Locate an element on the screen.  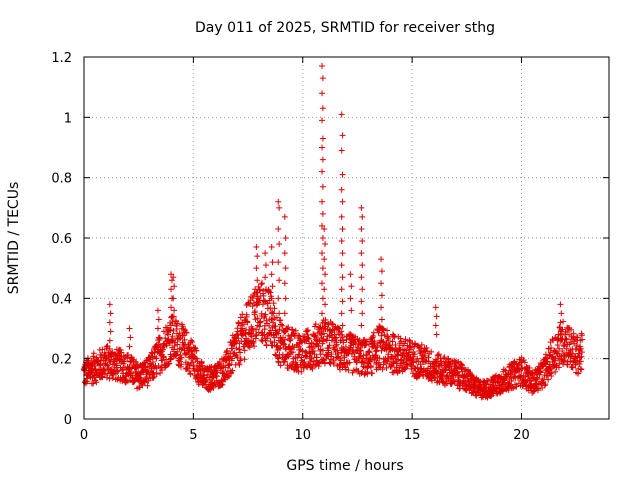
x-tick-label: 15 is located at coordinates (412, 435).